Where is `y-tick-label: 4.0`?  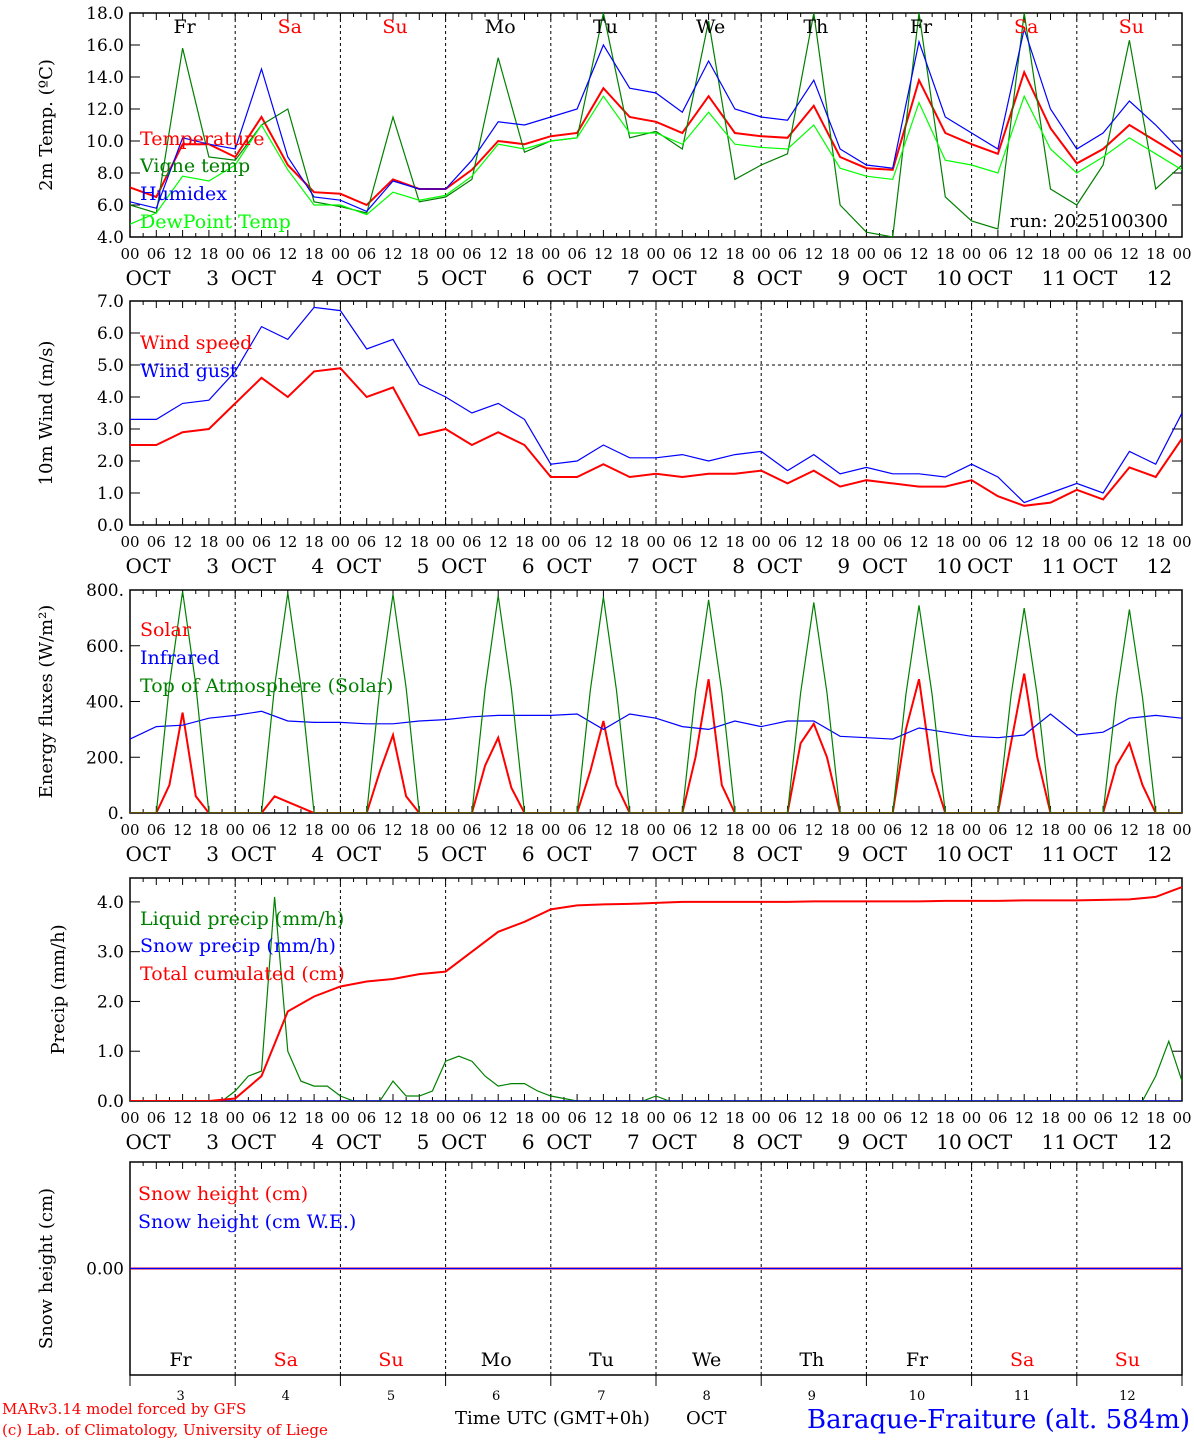
y-tick-label: 4.0 is located at coordinates (110, 398).